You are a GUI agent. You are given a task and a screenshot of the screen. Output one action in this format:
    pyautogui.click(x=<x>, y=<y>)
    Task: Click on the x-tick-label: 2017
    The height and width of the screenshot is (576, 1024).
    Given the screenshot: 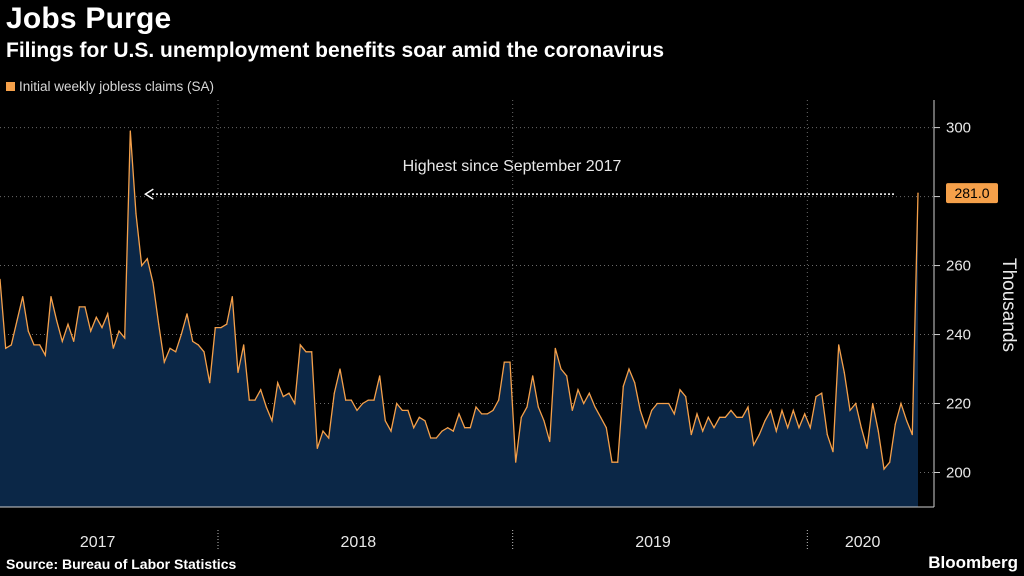 What is the action you would take?
    pyautogui.click(x=98, y=542)
    